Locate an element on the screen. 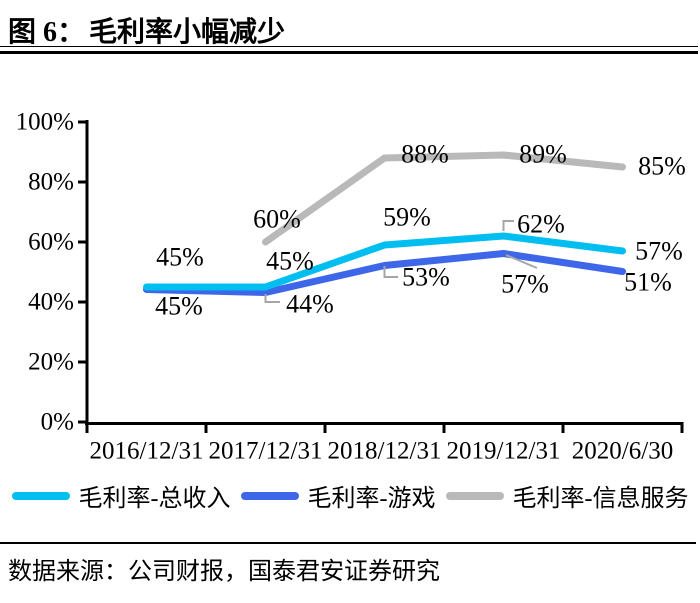  figure-title: 图 6： 毛利率小幅减少 is located at coordinates (350, 30).